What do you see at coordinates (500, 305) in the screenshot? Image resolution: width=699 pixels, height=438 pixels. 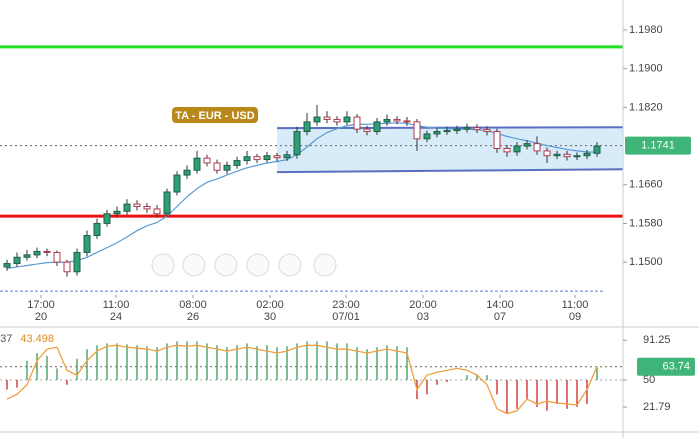 I see `x-tick-time: 14:00` at bounding box center [500, 305].